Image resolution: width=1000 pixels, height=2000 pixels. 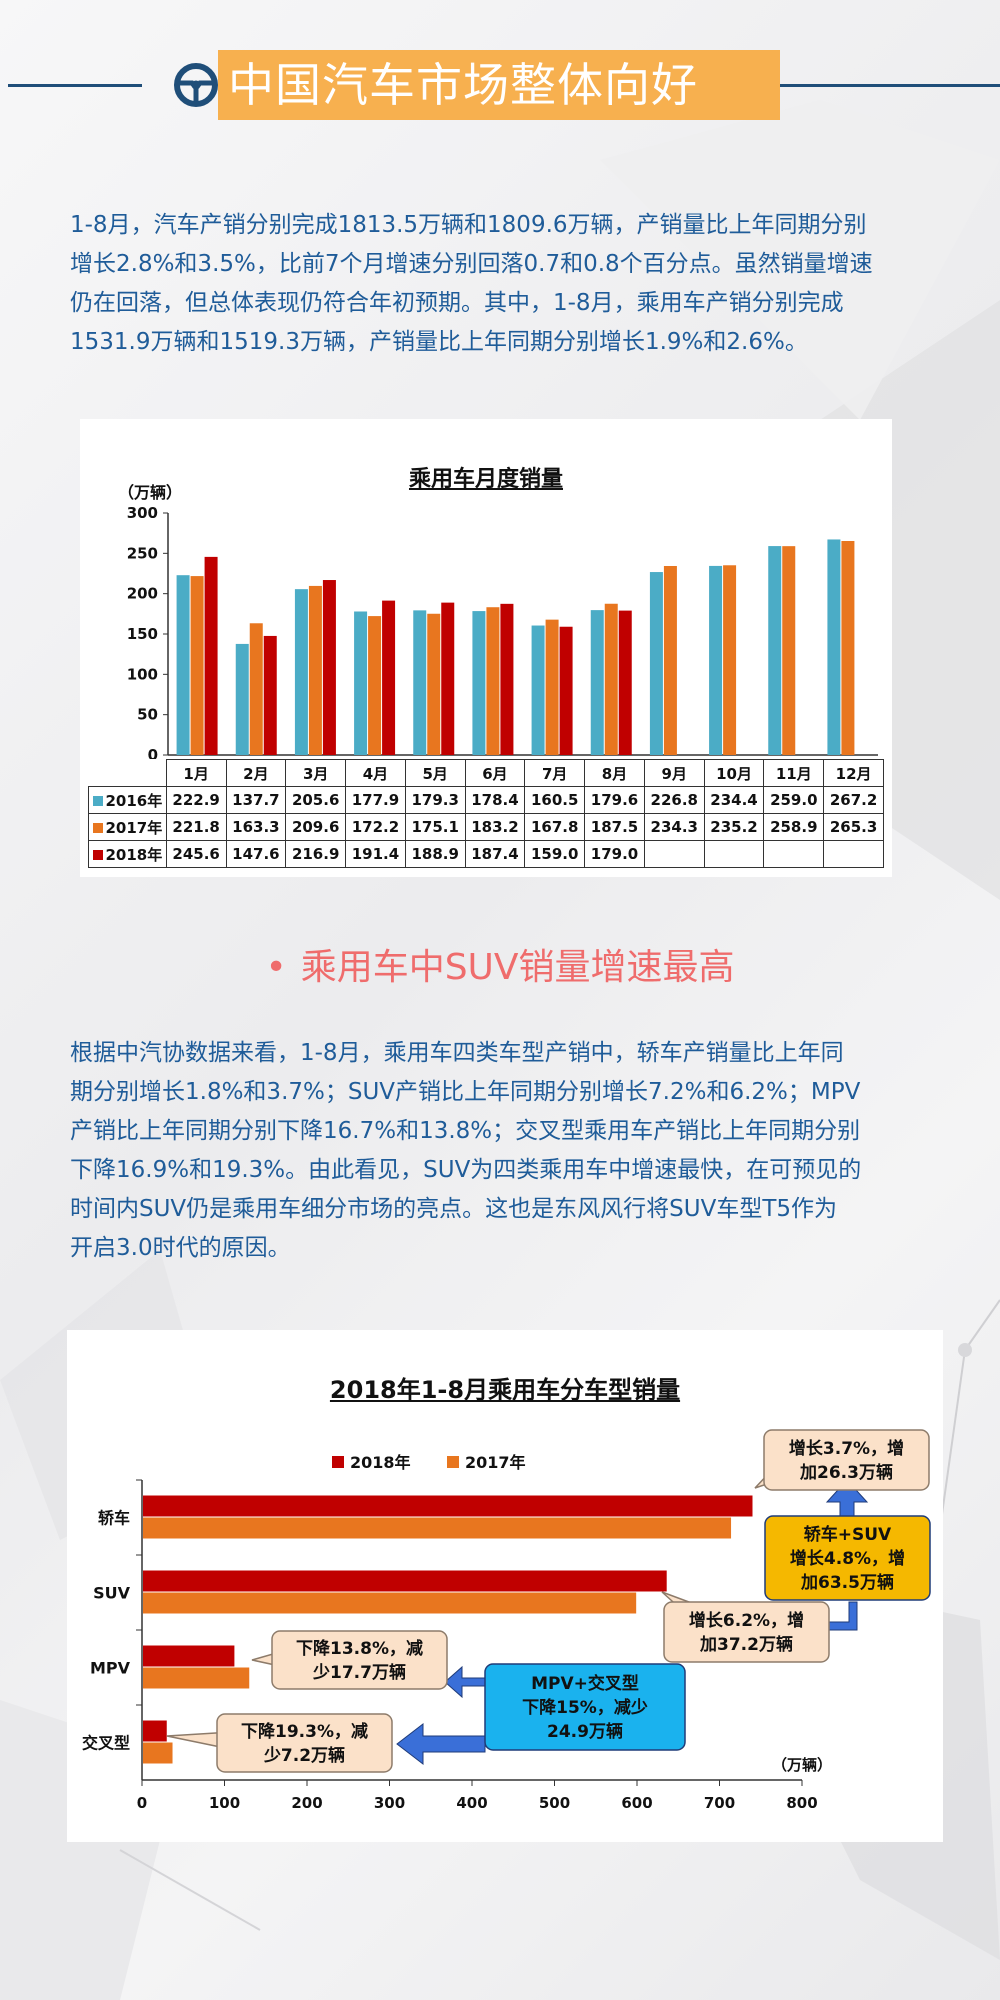 What do you see at coordinates (457, 1053) in the screenshot?
I see `suv-line: 根据中汽协数据来看，1-8月，乘用车四类车型产销中，轿车产销量比上年同` at bounding box center [457, 1053].